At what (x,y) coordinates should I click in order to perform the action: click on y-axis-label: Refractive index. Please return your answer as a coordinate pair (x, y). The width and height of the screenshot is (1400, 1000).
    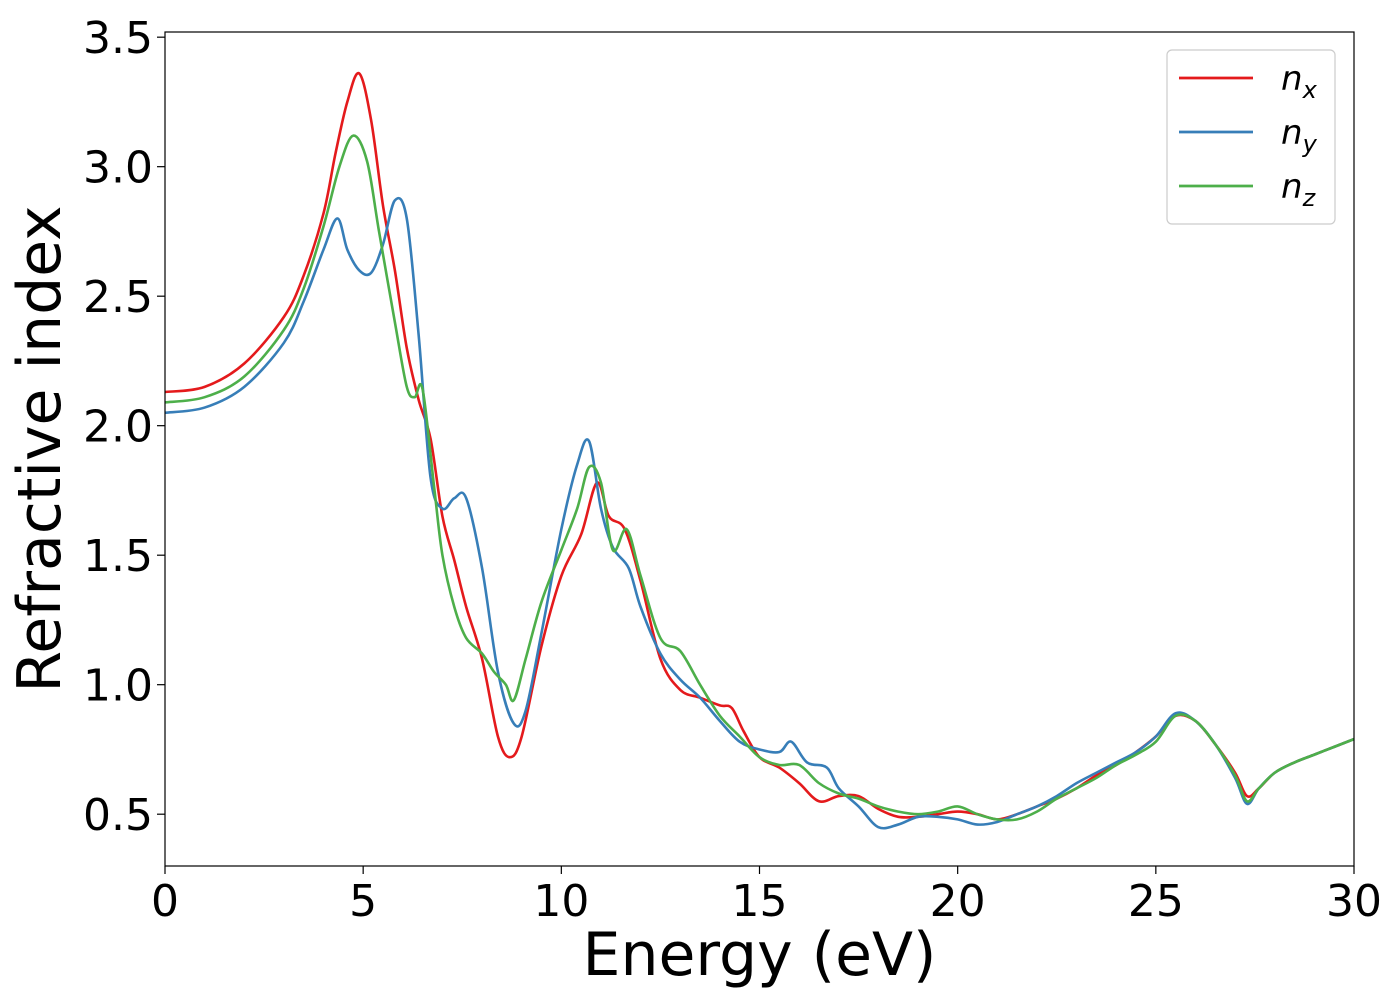
    Looking at the image, I should click on (40, 448).